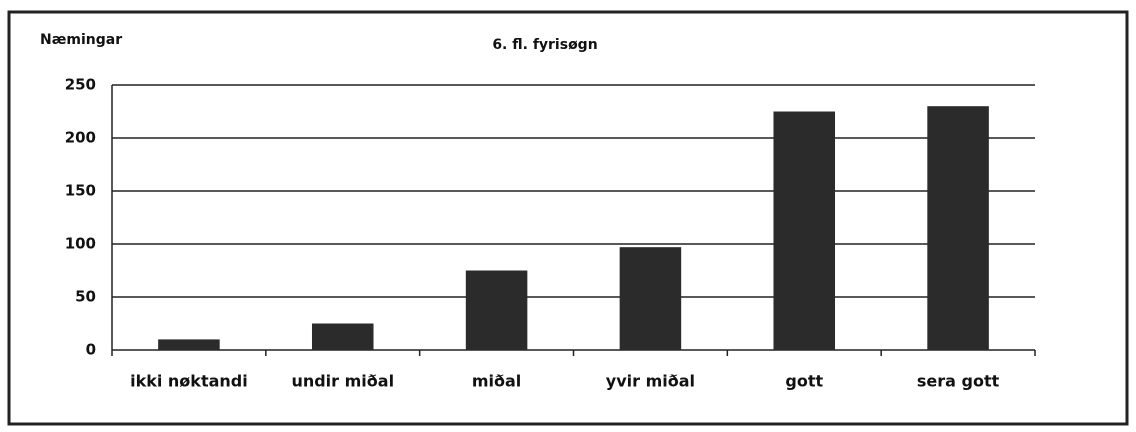 This screenshot has height=432, width=1136. Describe the element at coordinates (81, 40) in the screenshot. I see `y-axis-label: Næmingar` at that location.